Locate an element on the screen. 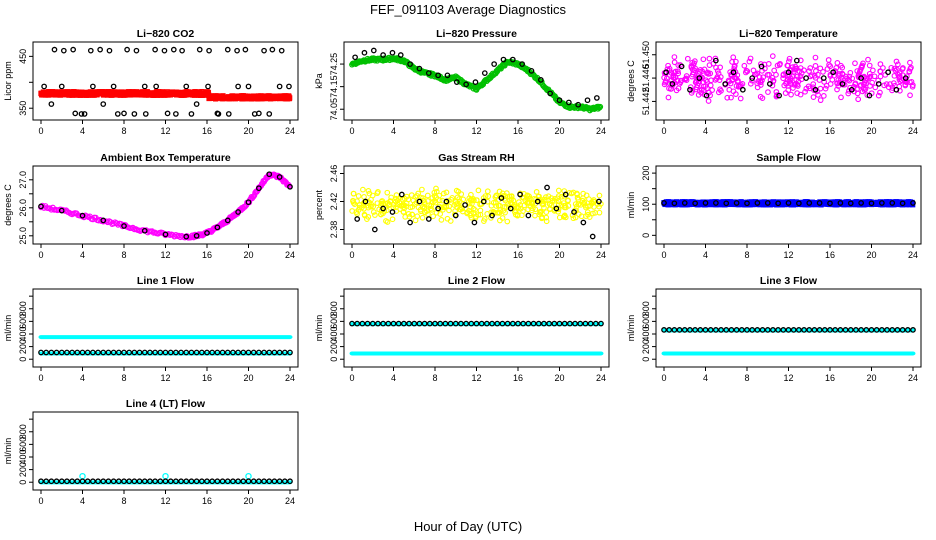 The width and height of the screenshot is (936, 540). y-axis-label: percent is located at coordinates (319, 204).